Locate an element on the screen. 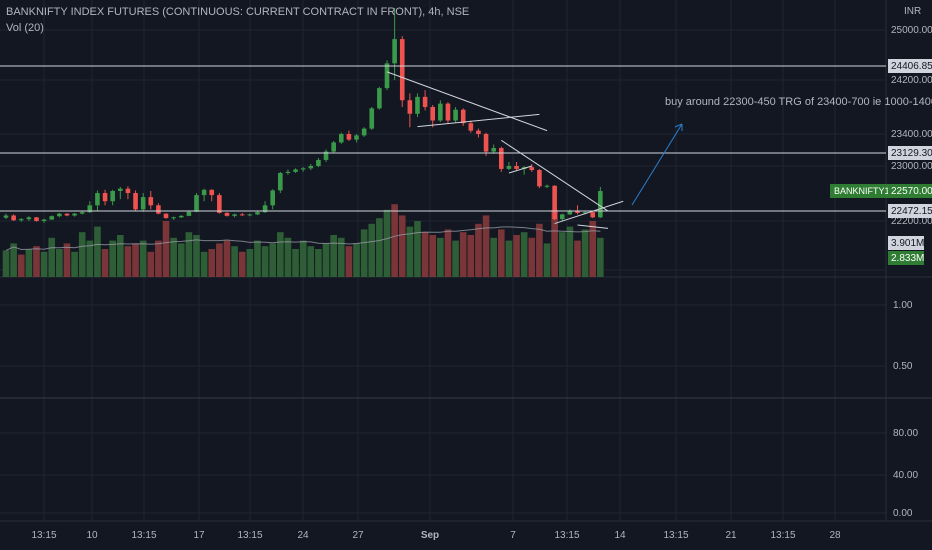  volume-label: 2.833M is located at coordinates (907, 258).